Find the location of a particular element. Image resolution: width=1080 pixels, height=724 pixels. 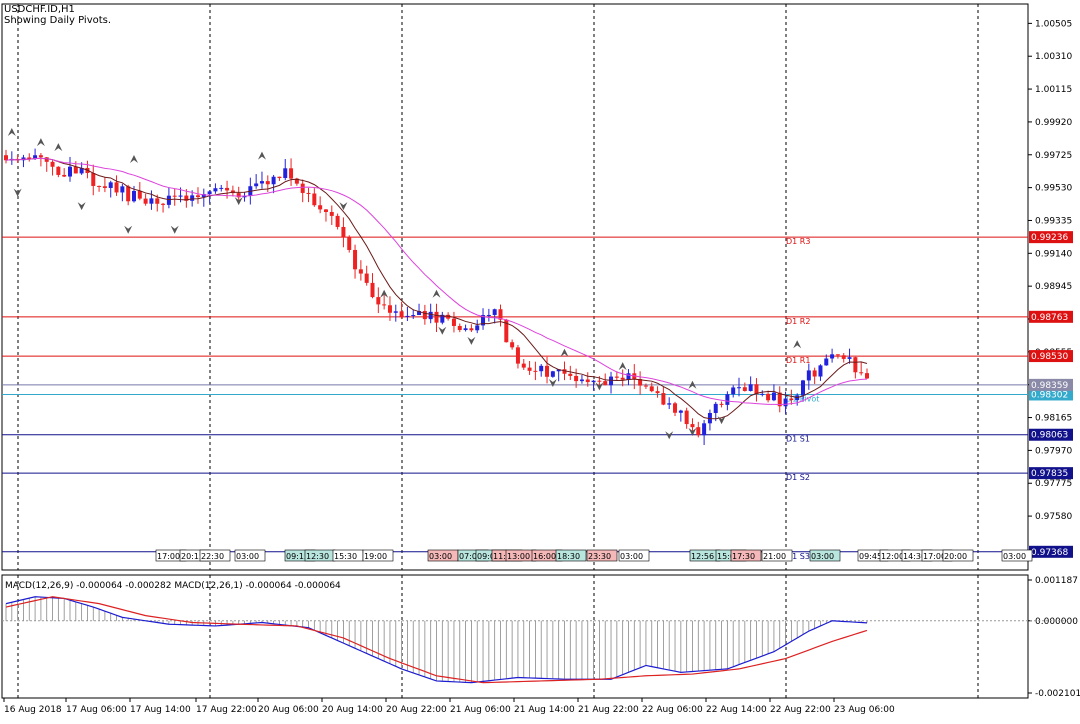

time-axis-label: 21 Aug 14:00 is located at coordinates (544, 710).